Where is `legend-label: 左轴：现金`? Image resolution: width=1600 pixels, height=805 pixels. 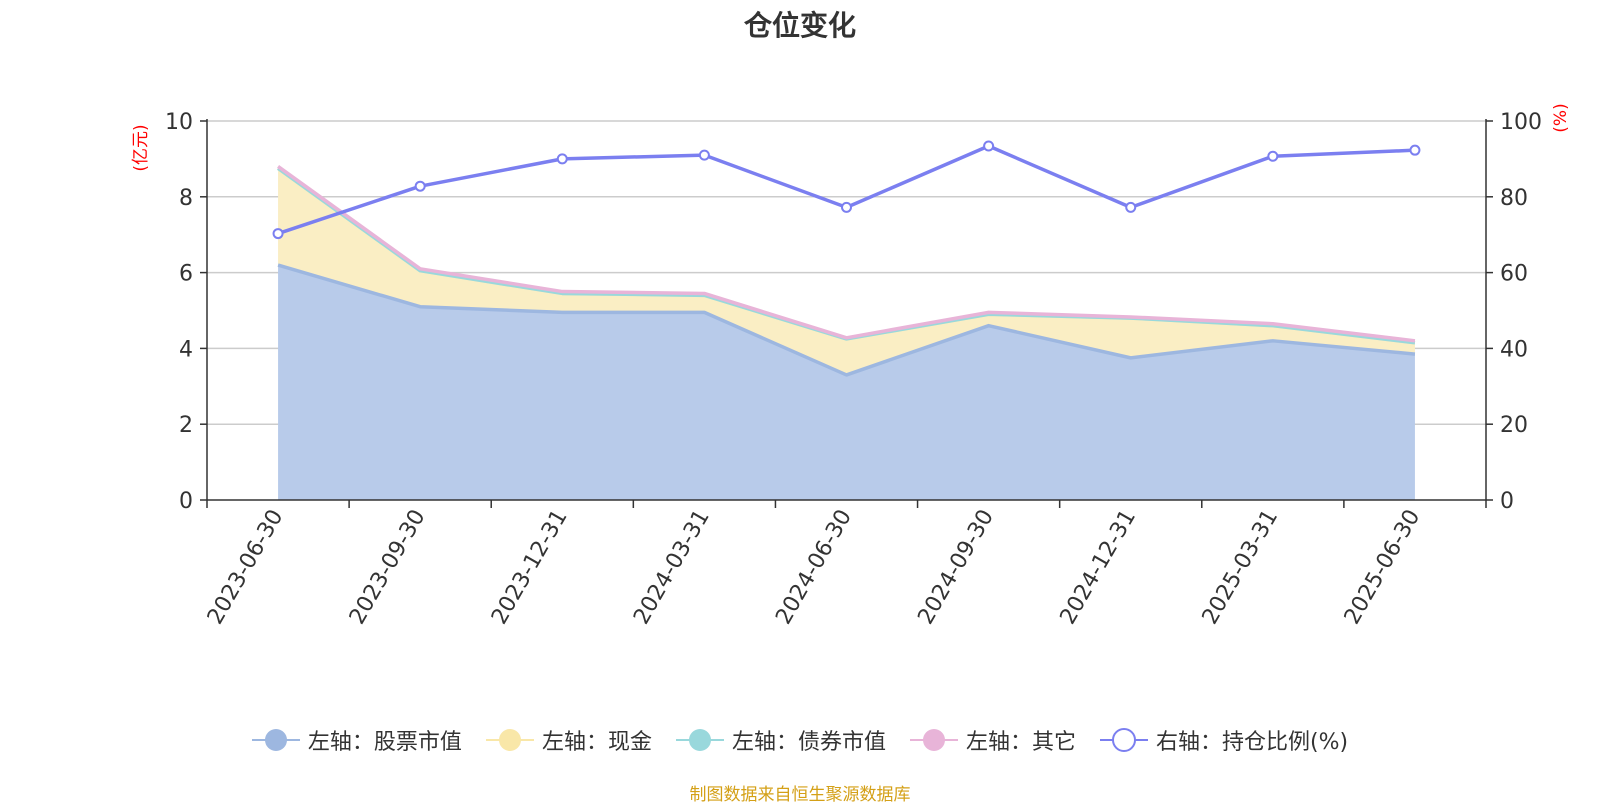 legend-label: 左轴：现金 is located at coordinates (596, 742).